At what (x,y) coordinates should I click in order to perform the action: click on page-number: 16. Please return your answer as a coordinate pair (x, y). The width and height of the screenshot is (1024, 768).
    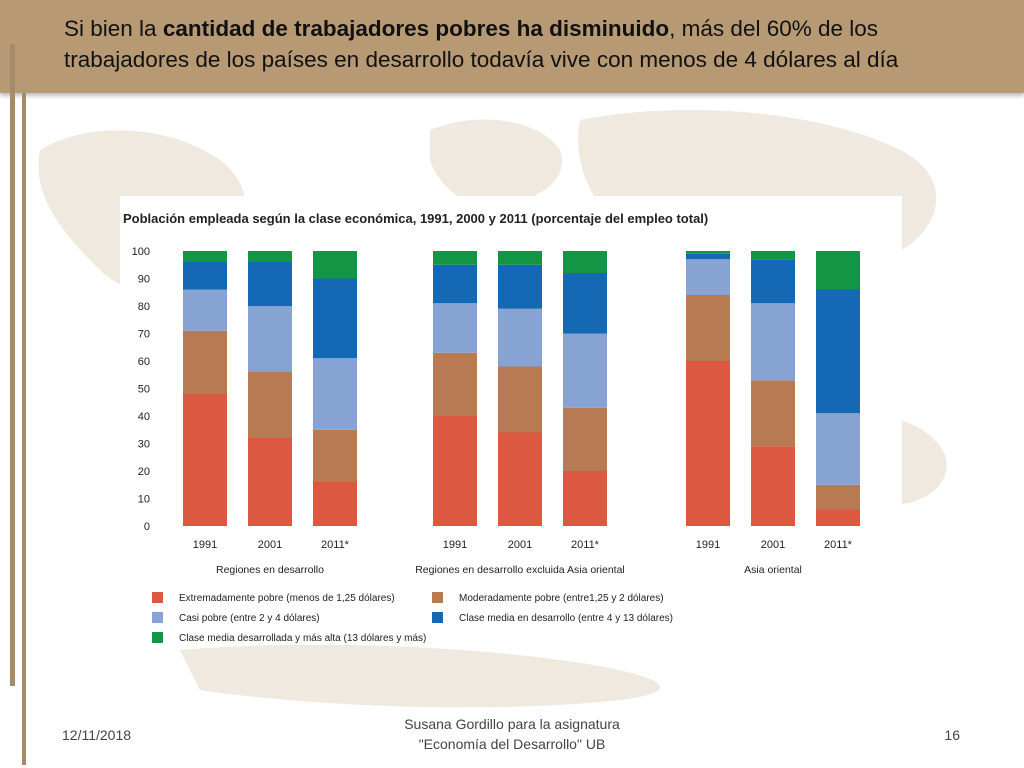
    Looking at the image, I should click on (952, 735).